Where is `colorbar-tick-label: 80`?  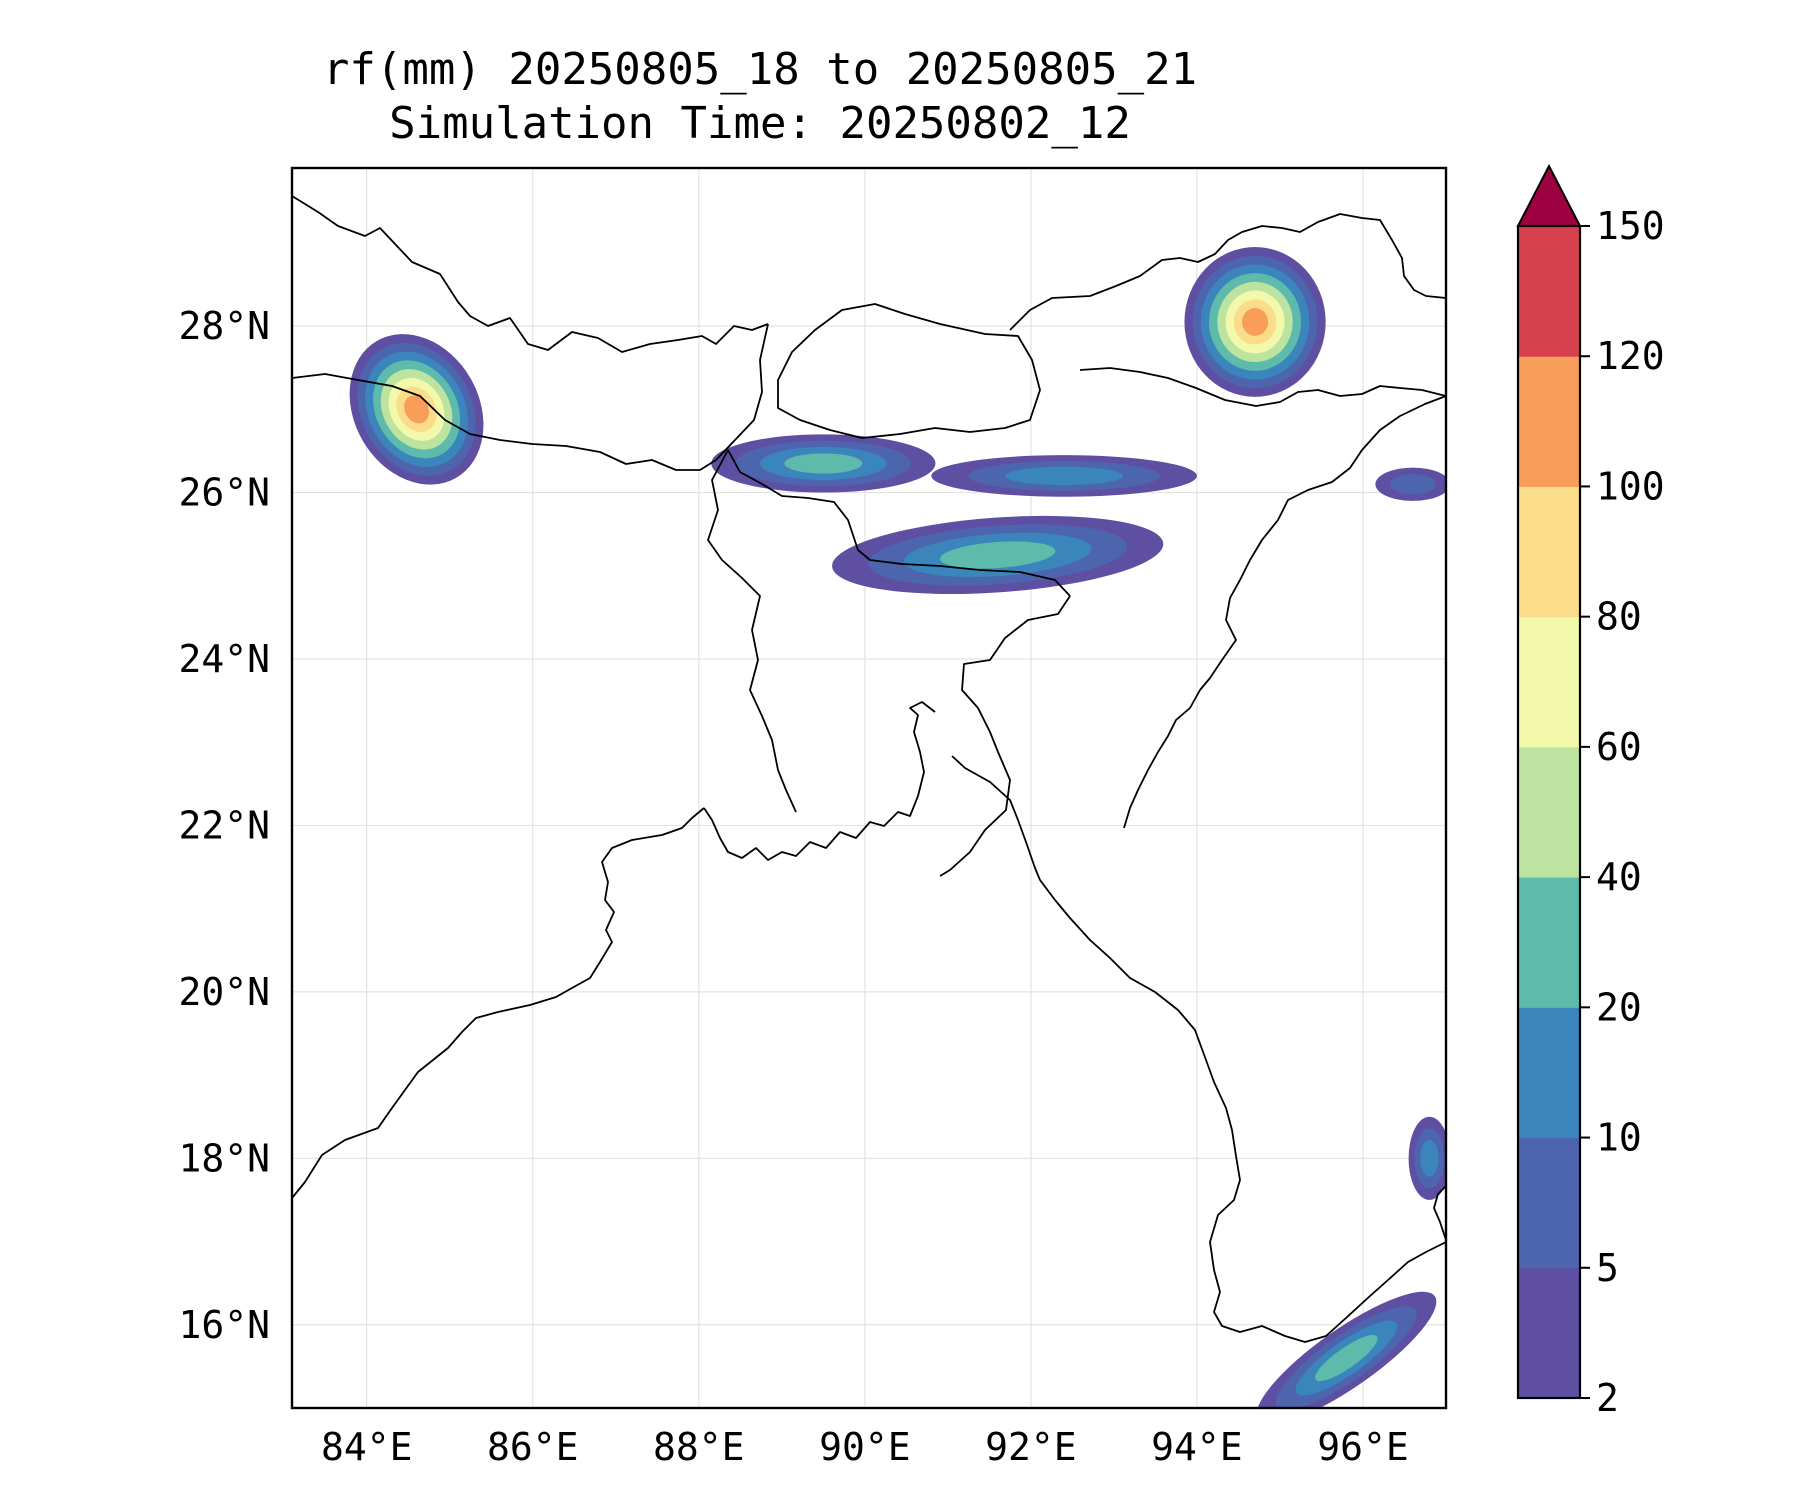 colorbar-tick-label: 80 is located at coordinates (1619, 617).